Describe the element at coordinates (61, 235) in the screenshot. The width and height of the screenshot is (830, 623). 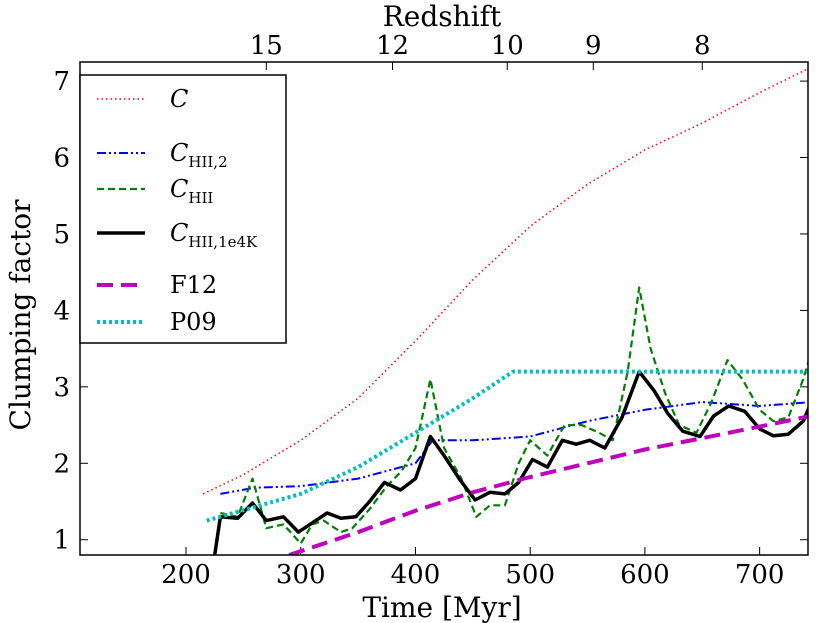
I see `y-tick-label: 5` at that location.